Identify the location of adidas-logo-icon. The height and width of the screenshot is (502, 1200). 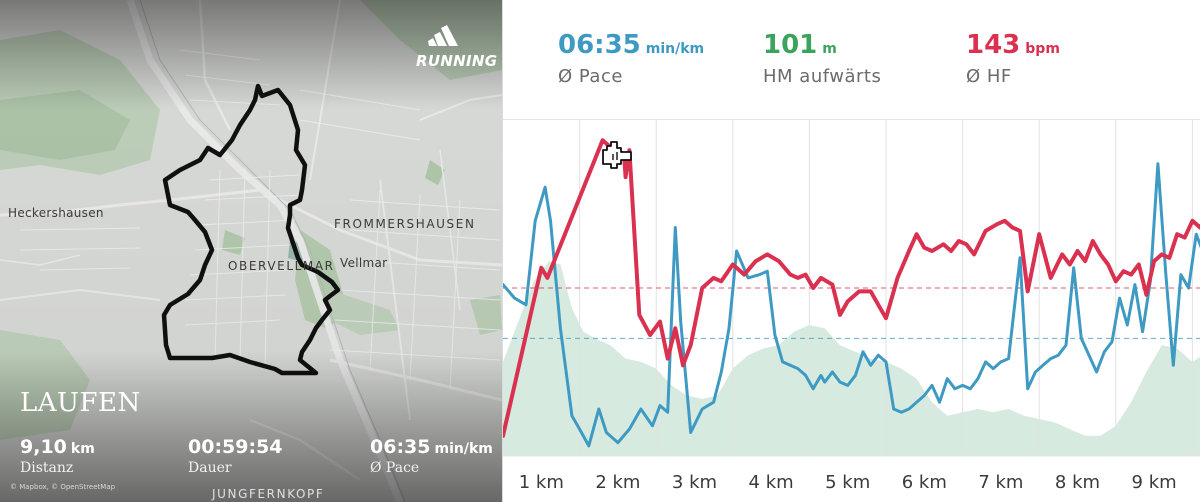
(443, 35).